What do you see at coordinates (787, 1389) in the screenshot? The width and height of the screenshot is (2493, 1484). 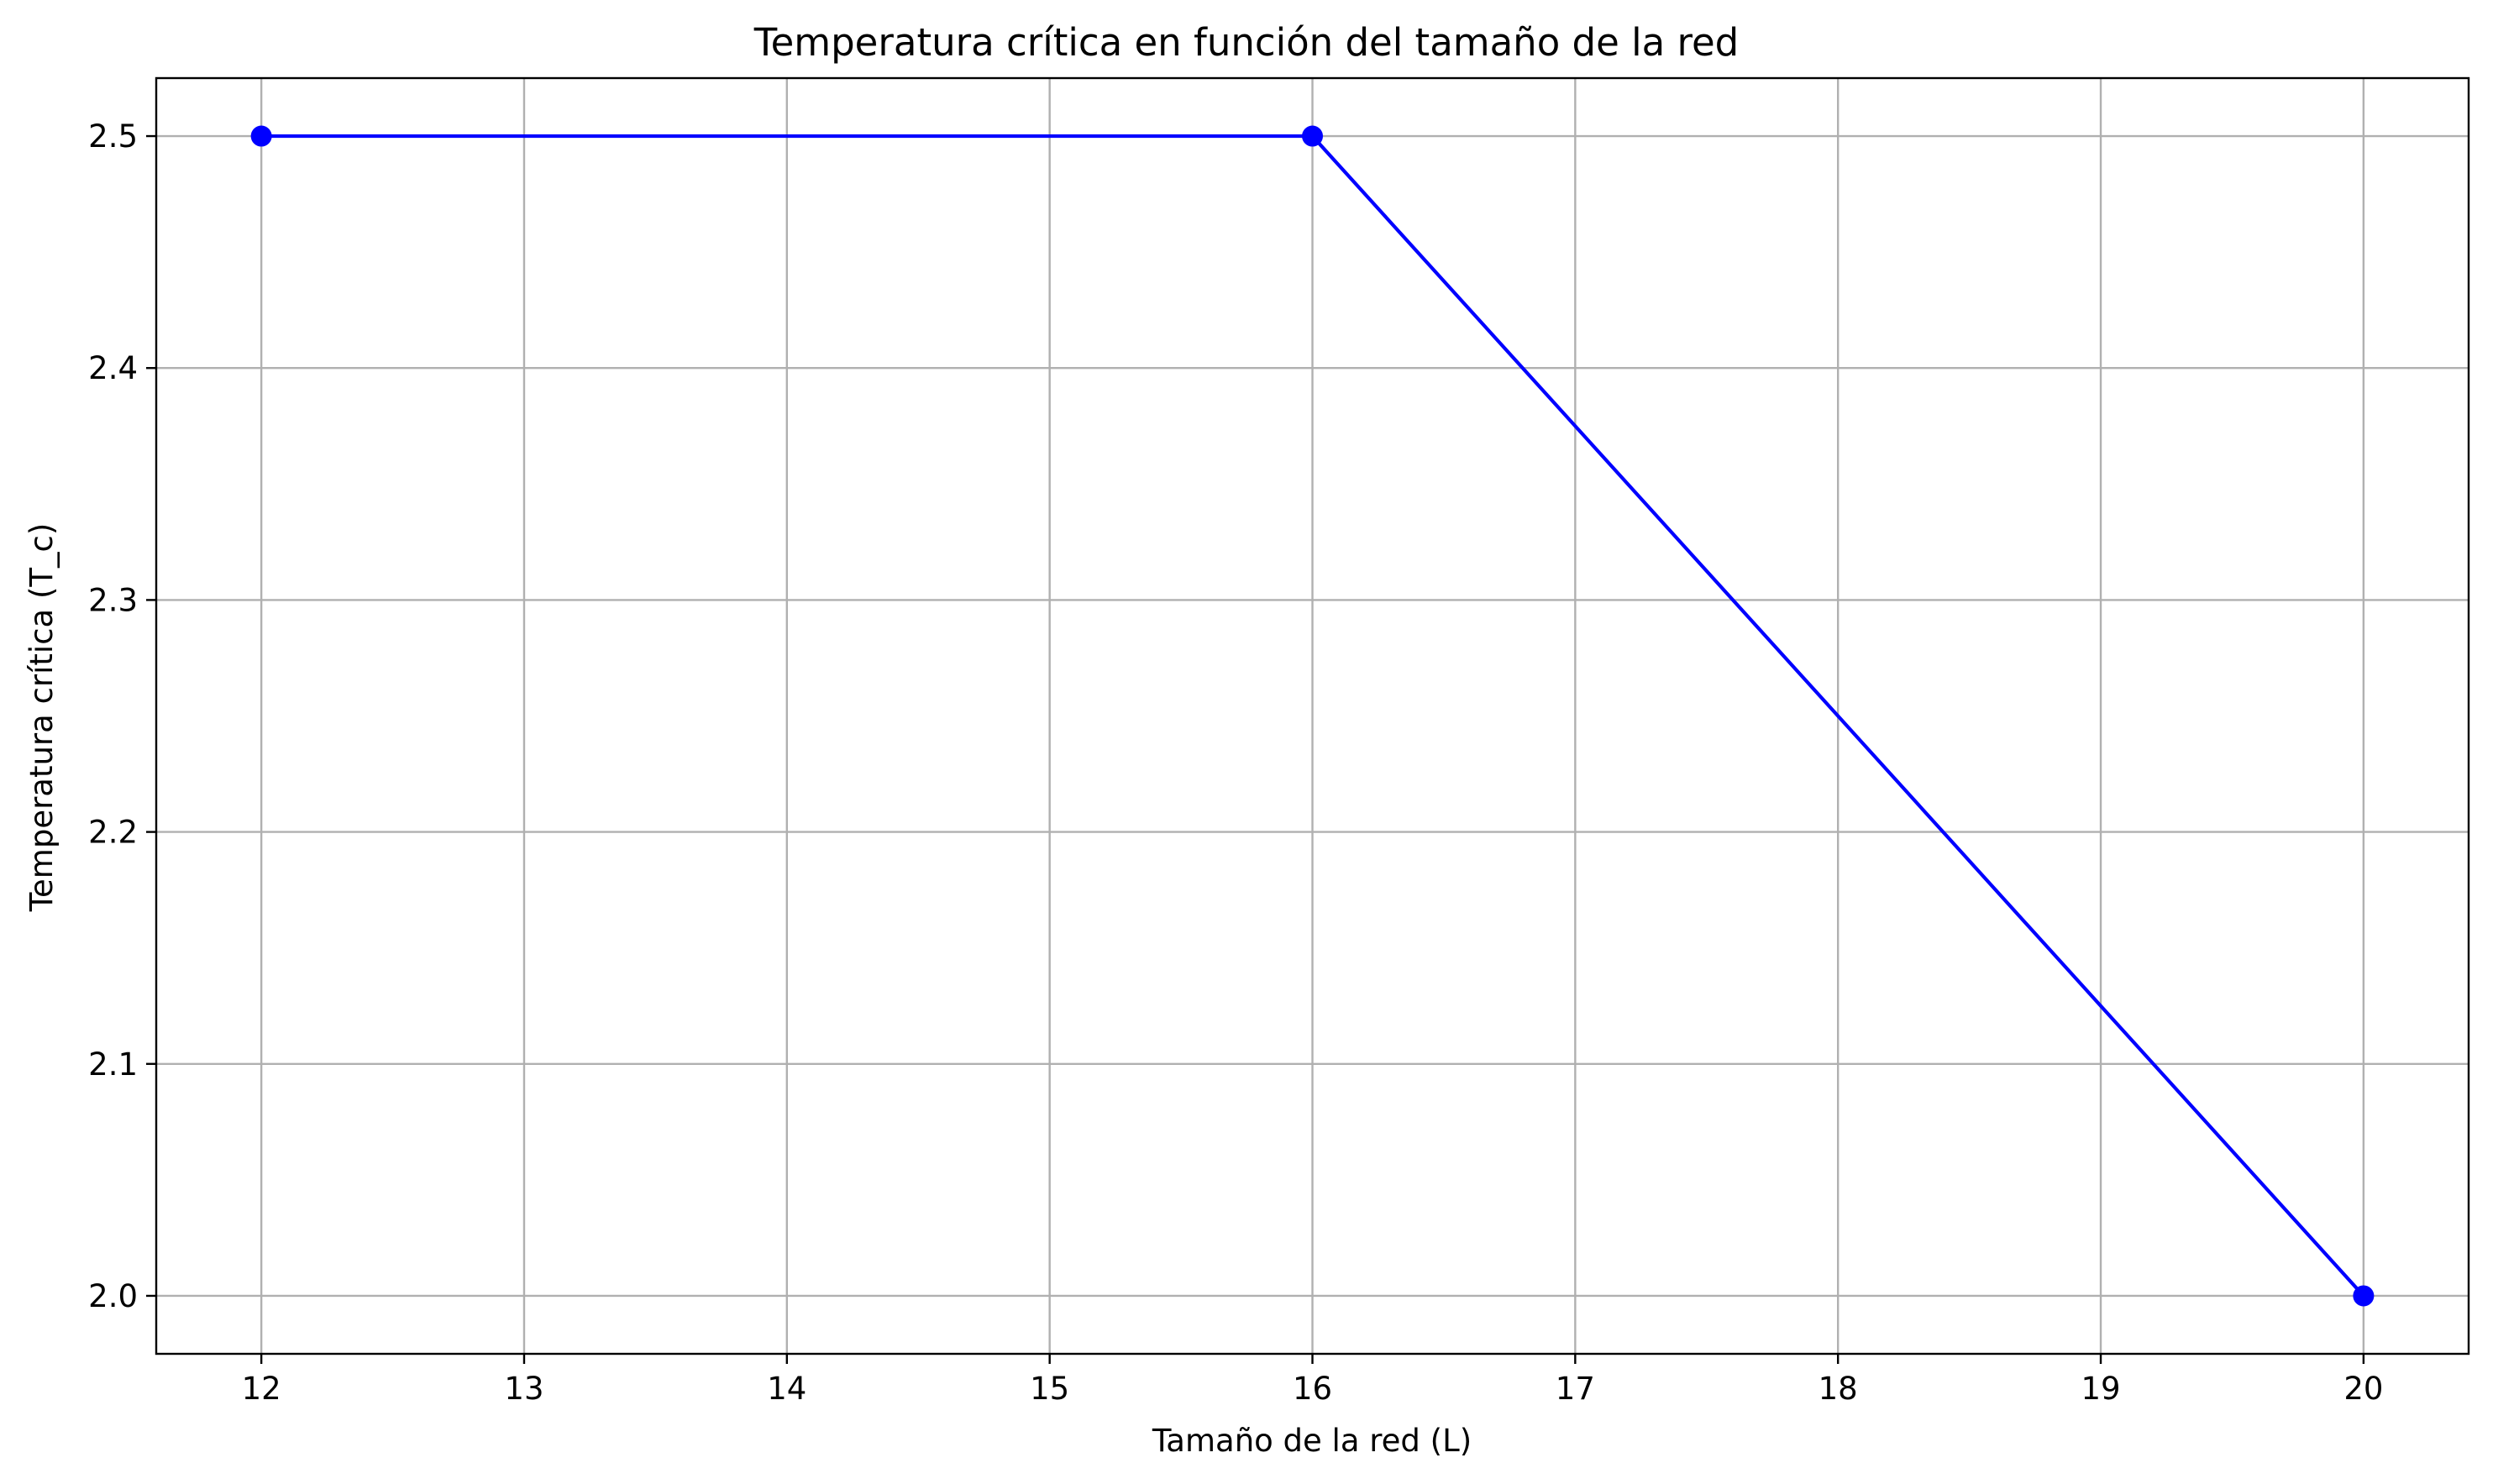 I see `x-tick-label: 14` at bounding box center [787, 1389].